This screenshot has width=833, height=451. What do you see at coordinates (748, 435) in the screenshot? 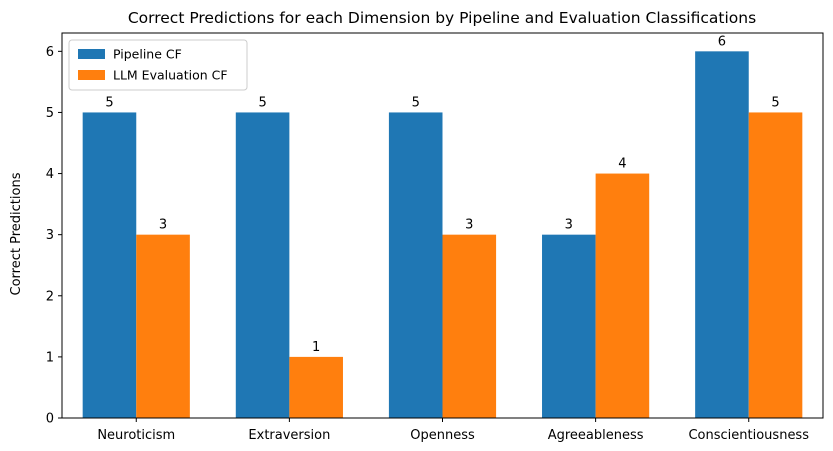
I see `x-tick-label: Conscientiousness` at bounding box center [748, 435].